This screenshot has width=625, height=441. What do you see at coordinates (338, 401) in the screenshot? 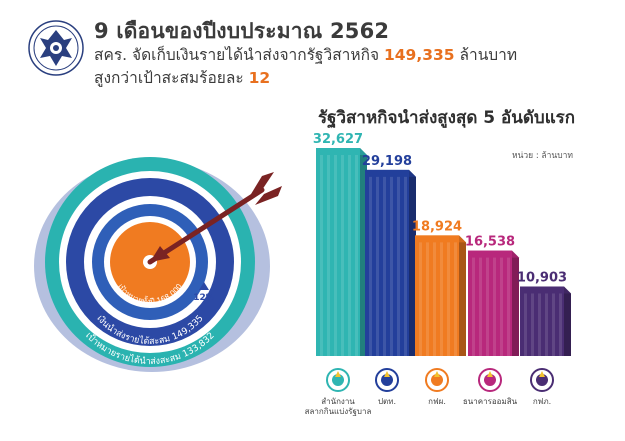
I see `category-label: สำนักงาน` at bounding box center [338, 401].